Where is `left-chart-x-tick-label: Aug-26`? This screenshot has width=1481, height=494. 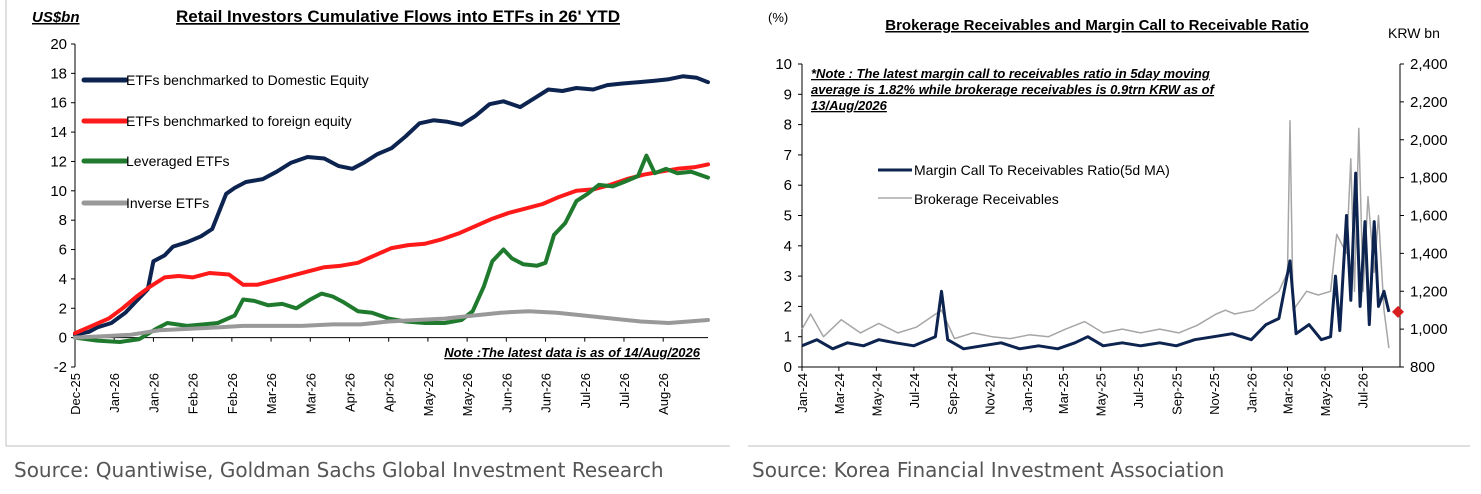
left-chart-x-tick-label: Aug-26 is located at coordinates (663, 394).